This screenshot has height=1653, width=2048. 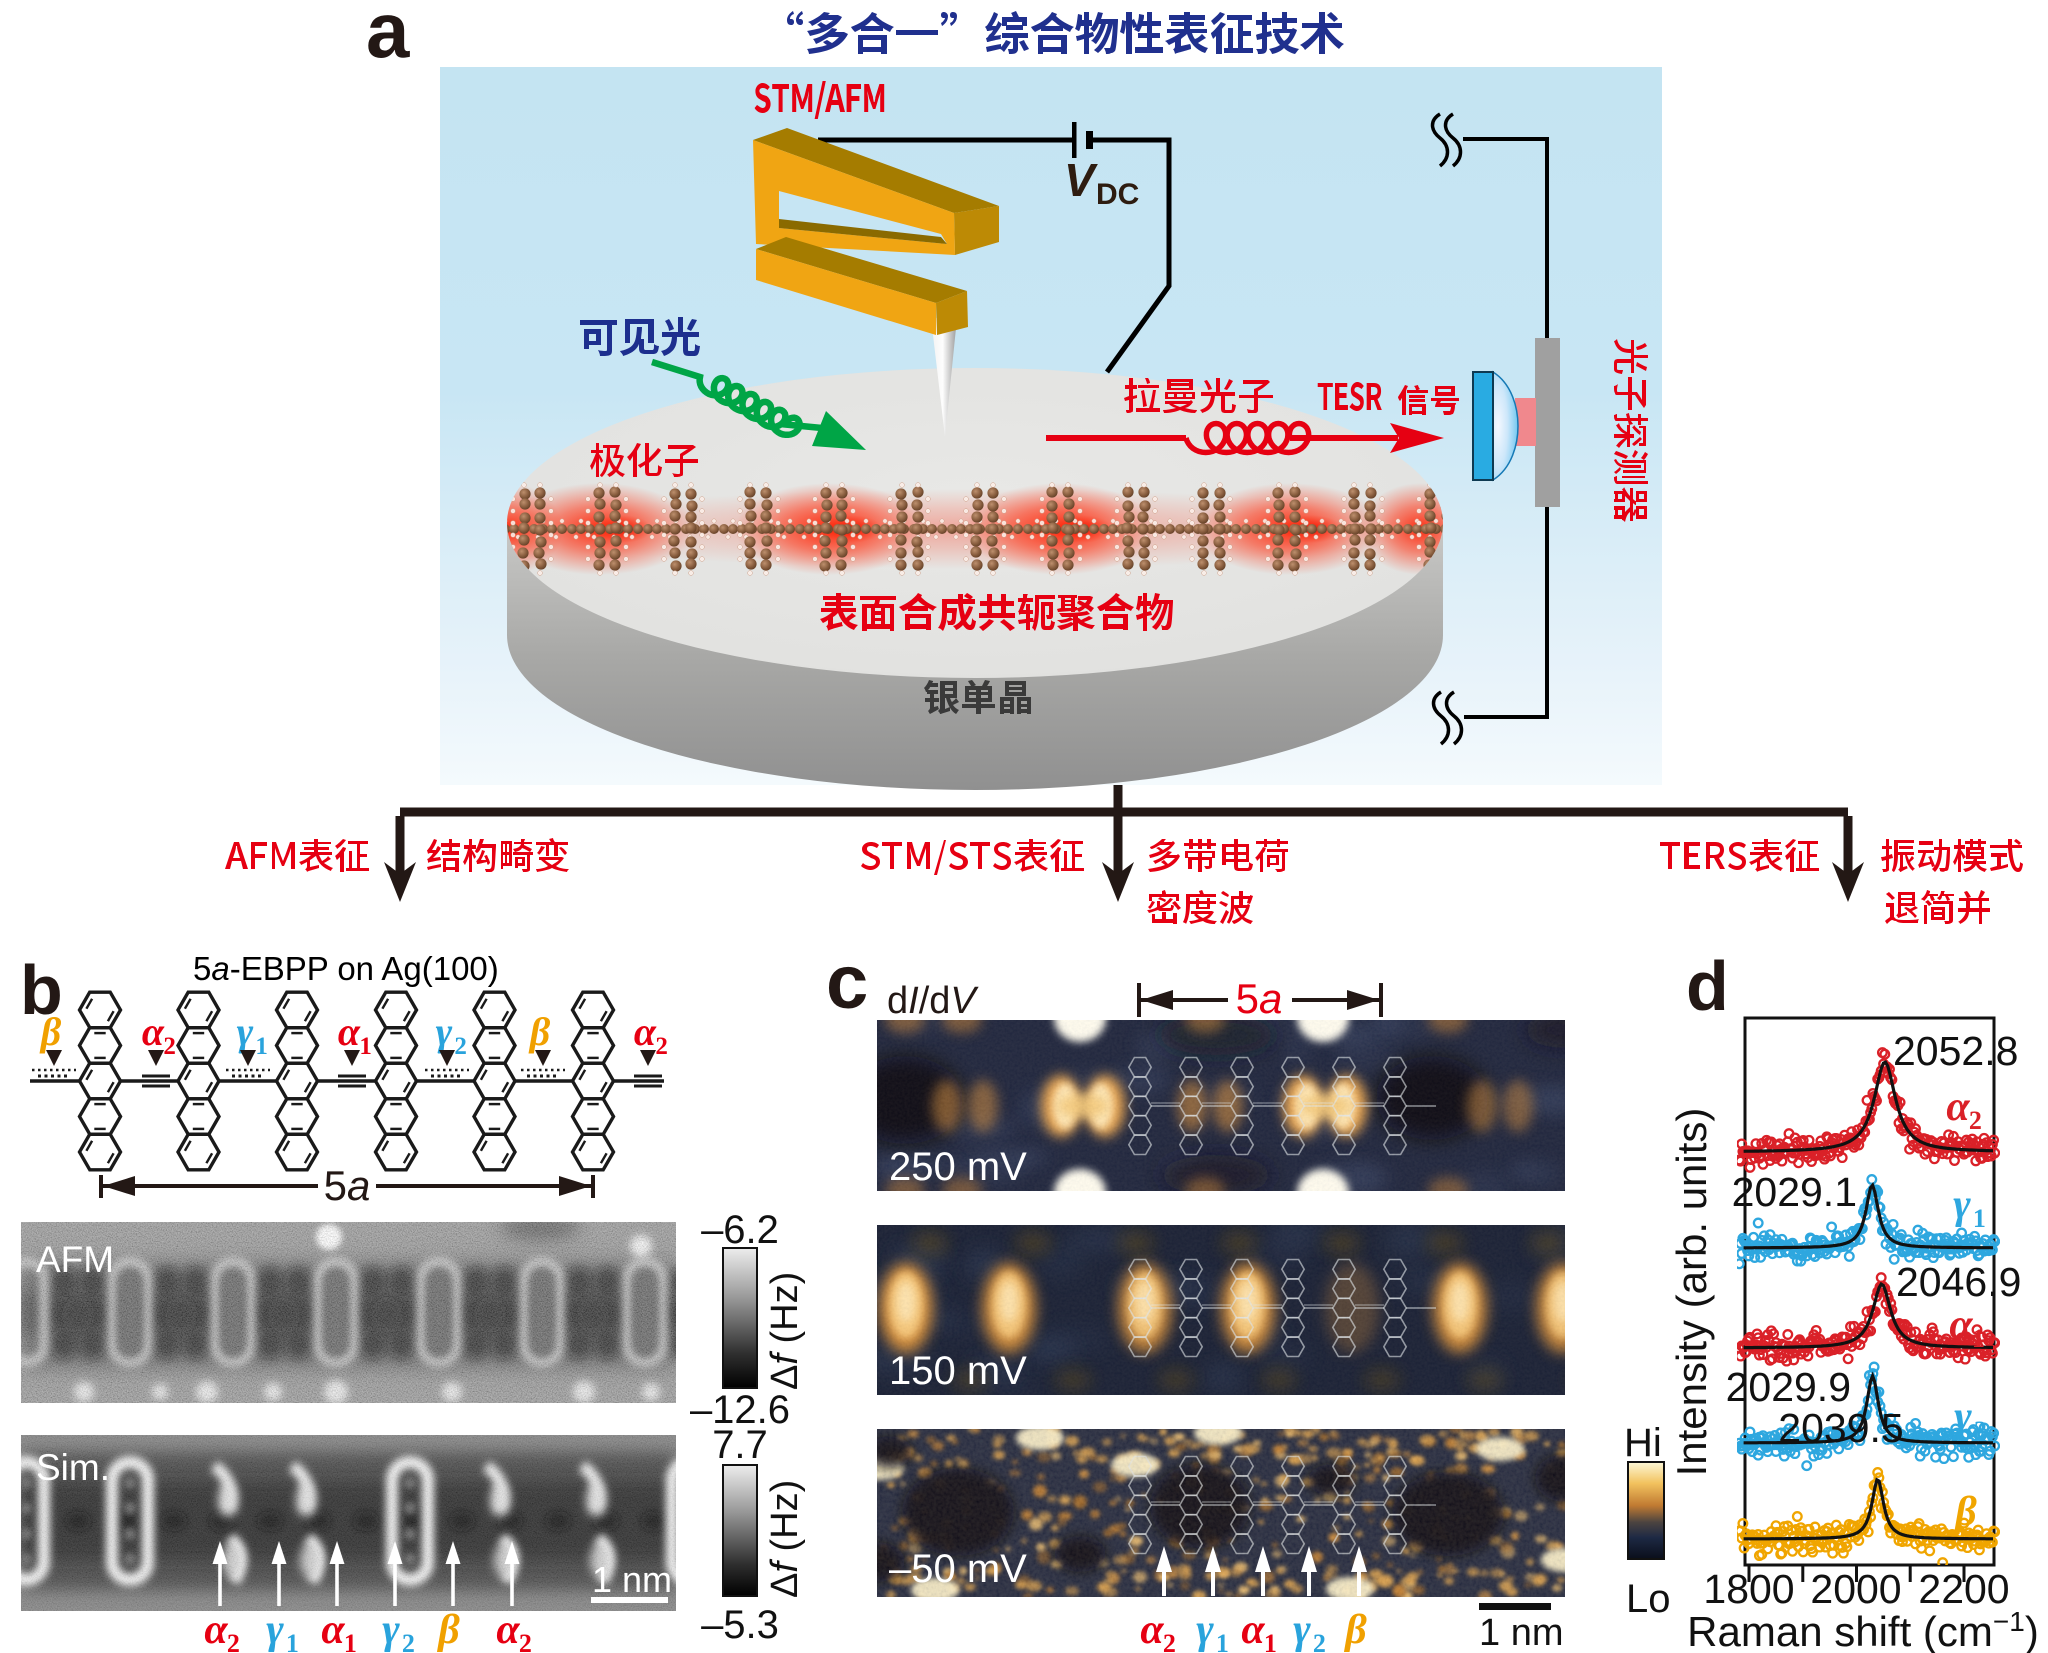 I want to click on svg-text: –5.3, so click(x=740, y=1625).